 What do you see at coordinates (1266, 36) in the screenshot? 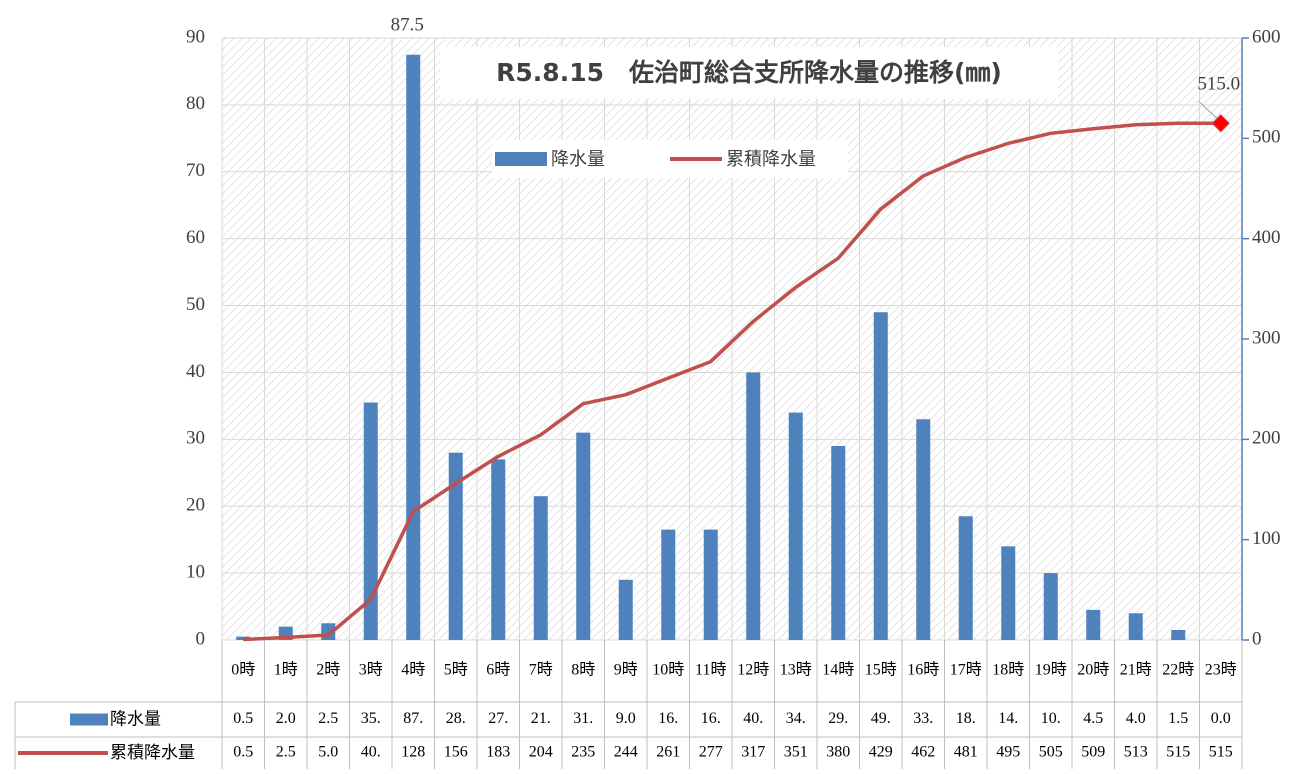
I see `y2-tick-label: 600` at bounding box center [1266, 36].